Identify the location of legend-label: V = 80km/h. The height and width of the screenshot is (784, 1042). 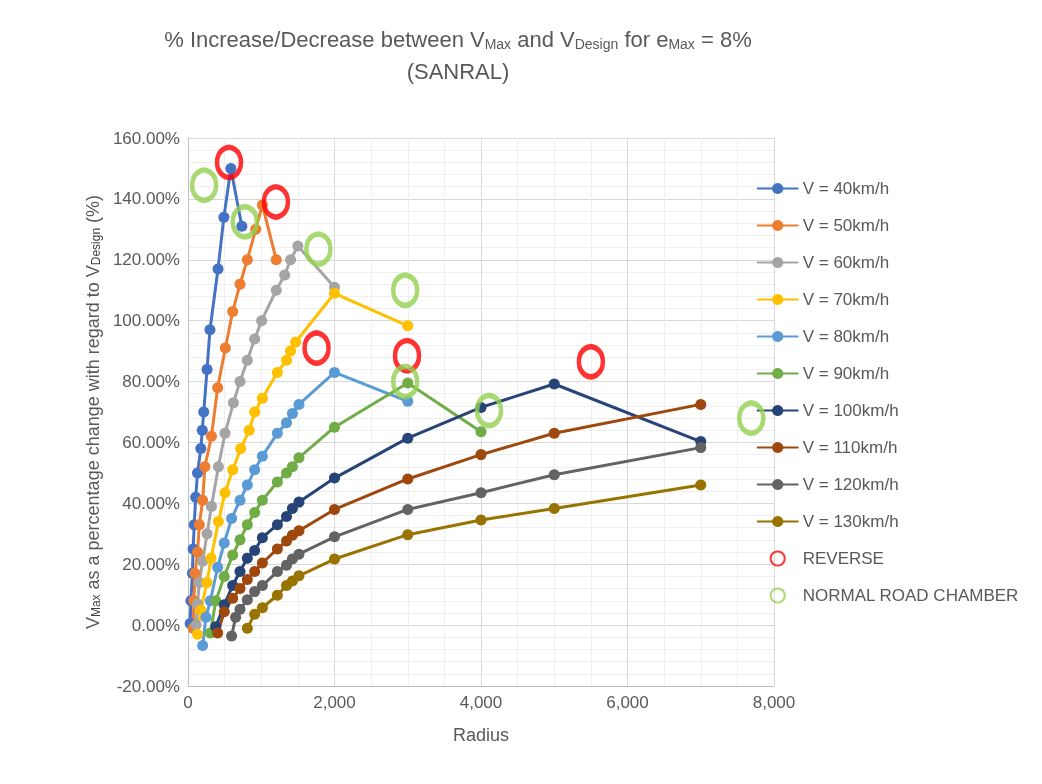
(846, 336).